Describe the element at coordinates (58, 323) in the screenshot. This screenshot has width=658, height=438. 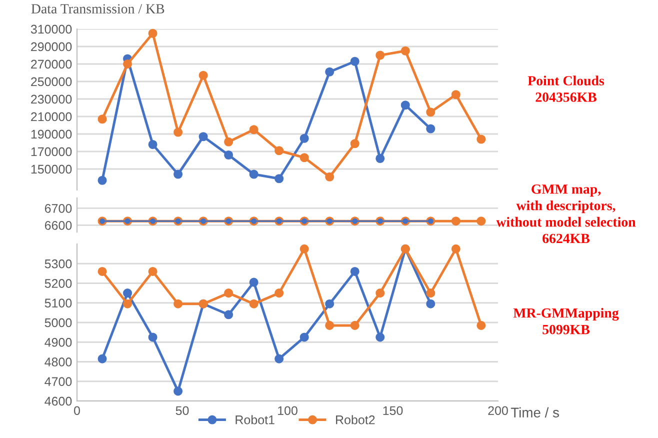
I see `y-tick-label: 5000` at that location.